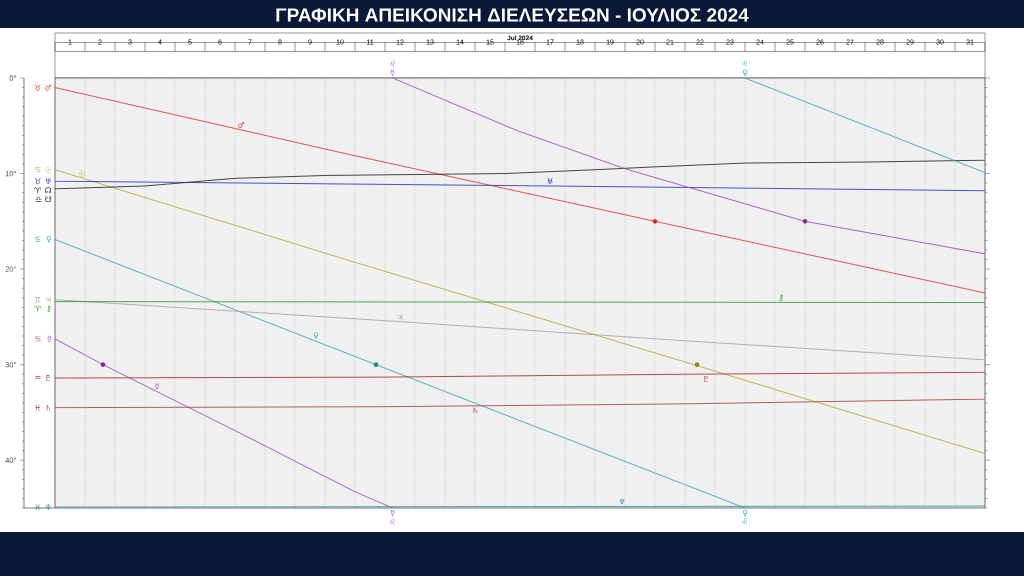 The width and height of the screenshot is (1024, 576). Describe the element at coordinates (82, 173) in the screenshot. I see `annotation: ☉` at that location.